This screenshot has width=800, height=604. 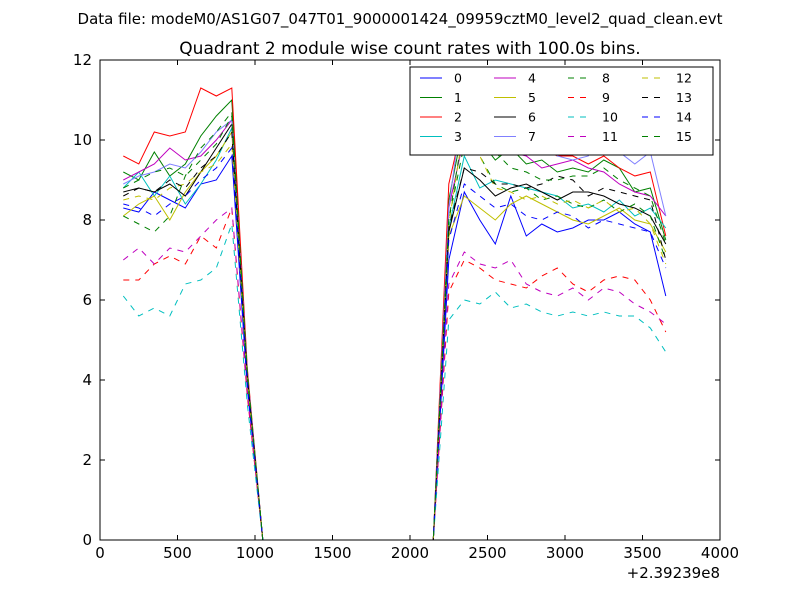 What do you see at coordinates (610, 117) in the screenshot?
I see `legend-label-10: 10` at bounding box center [610, 117].